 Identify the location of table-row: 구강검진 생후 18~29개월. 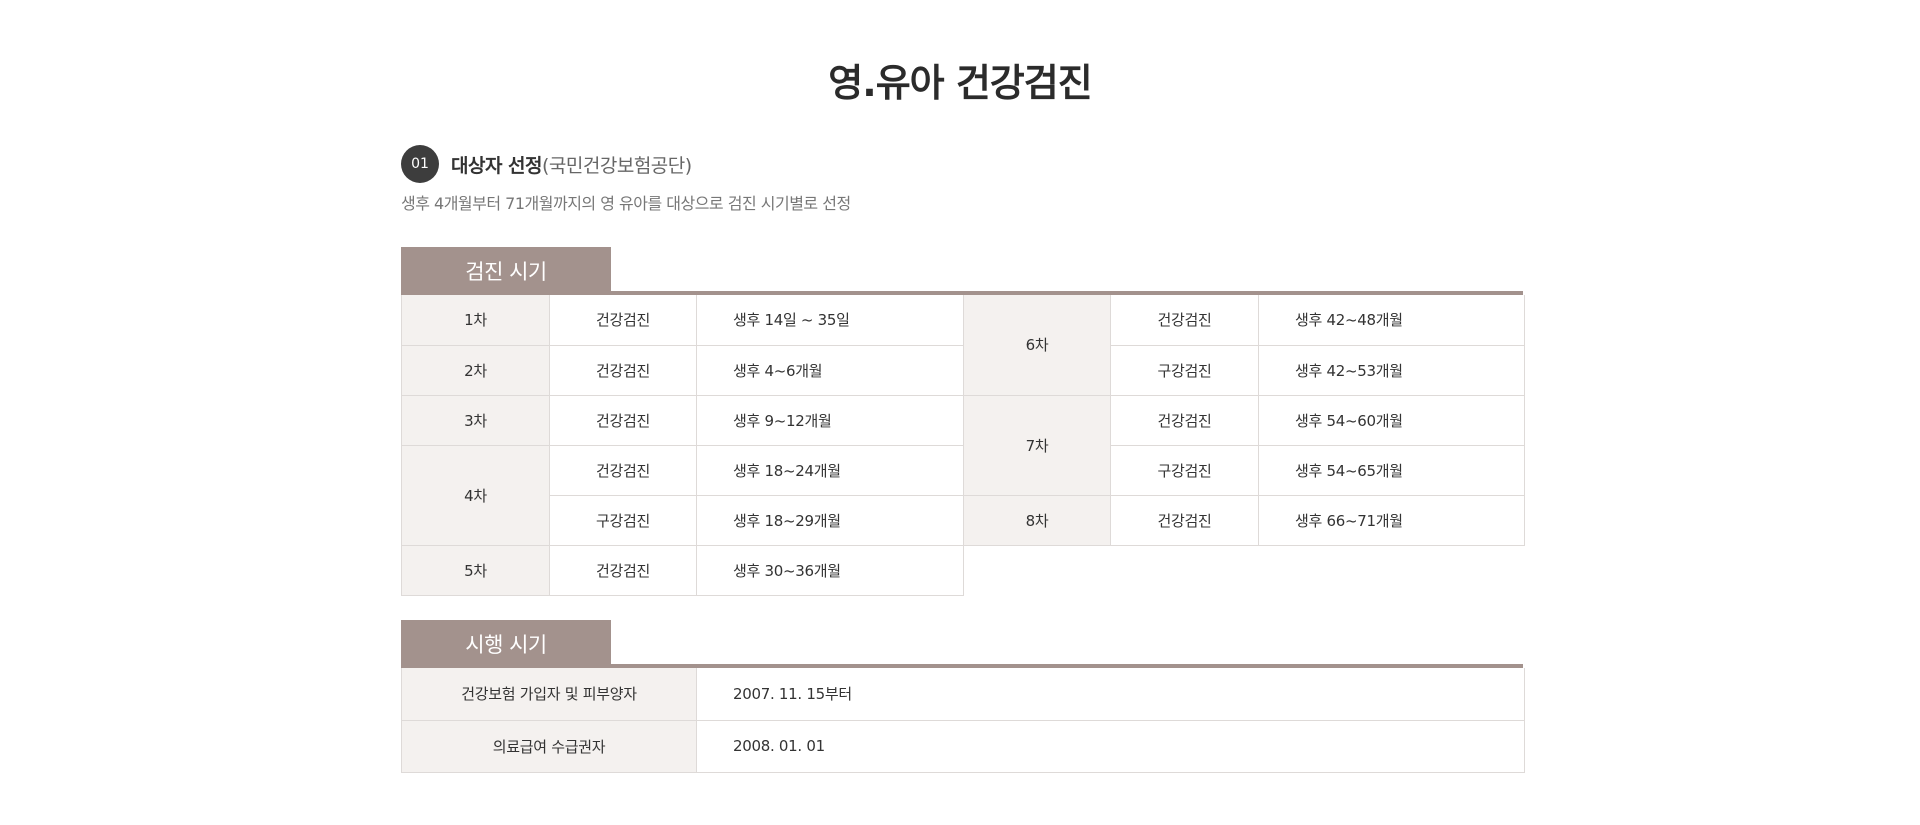
(683, 520).